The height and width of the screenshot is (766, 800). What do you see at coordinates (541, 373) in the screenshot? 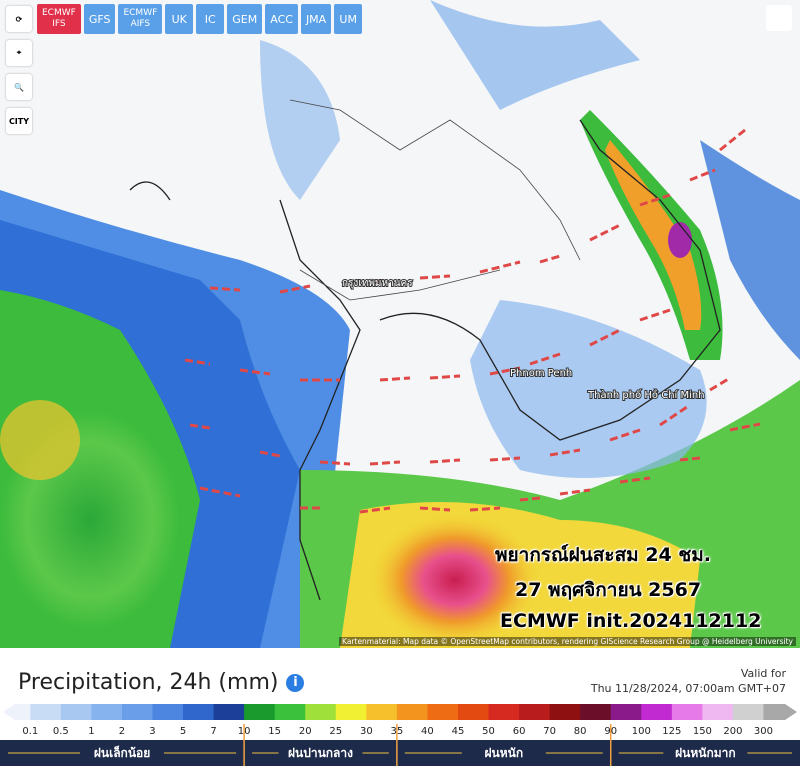
I see `map-label: Phnom Penh` at bounding box center [541, 373].